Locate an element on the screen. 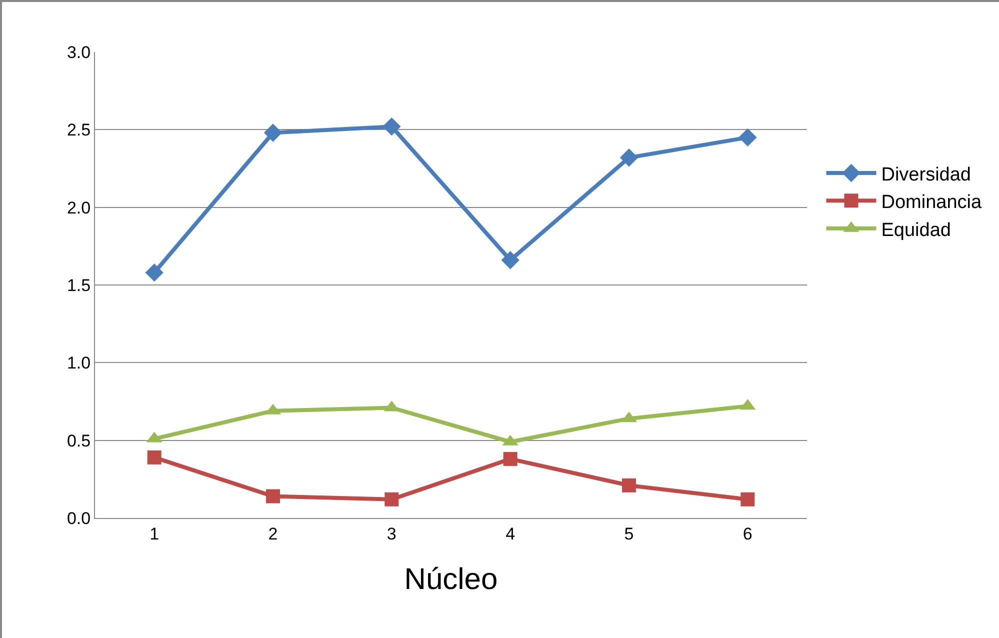 This screenshot has width=999, height=638. x-tick-label: 3 is located at coordinates (391, 534).